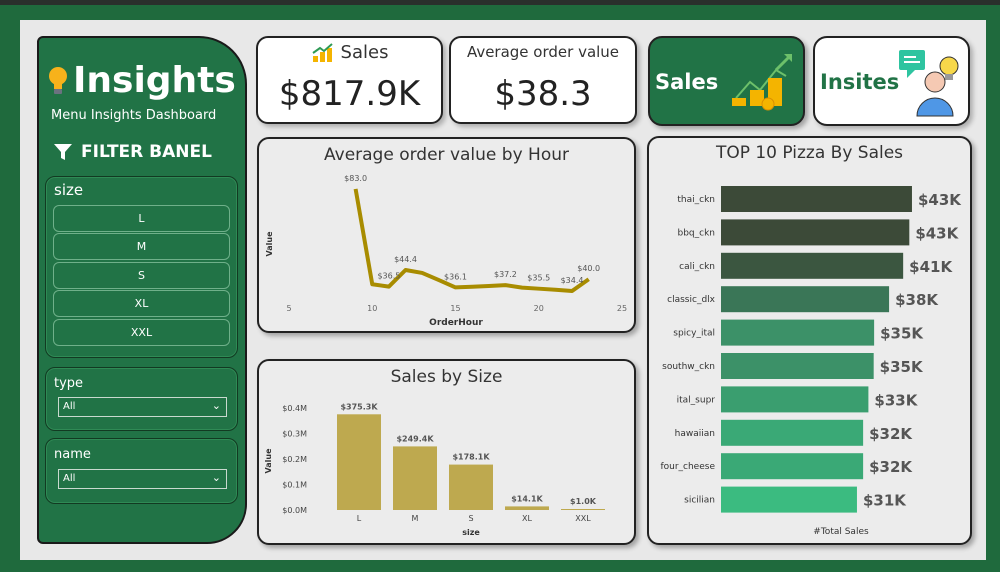 The width and height of the screenshot is (1000, 572). I want to click on name-filter-label: name, so click(72, 454).